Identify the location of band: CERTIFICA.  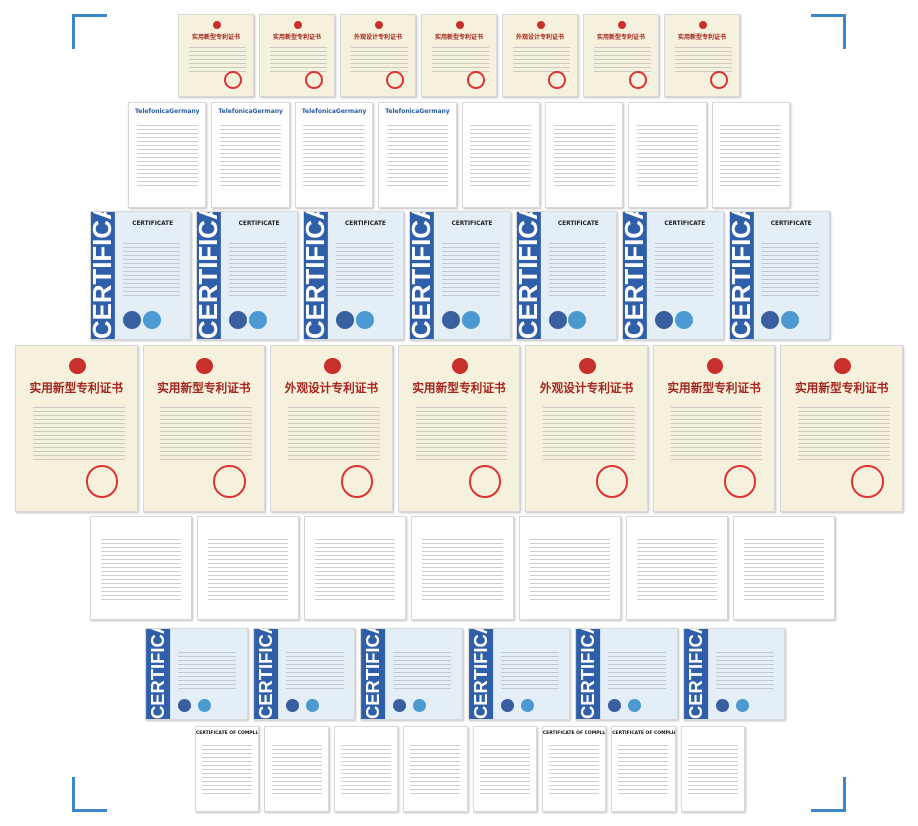
(480, 674).